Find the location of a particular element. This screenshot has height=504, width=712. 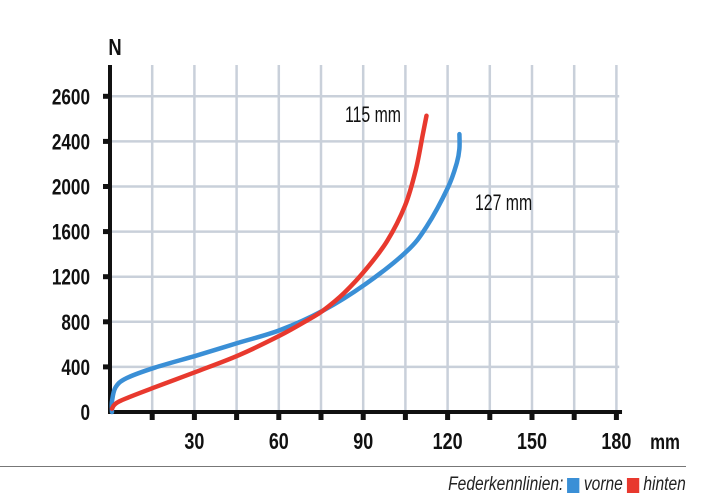

series-end-label-hinten: 115 mm is located at coordinates (373, 116).